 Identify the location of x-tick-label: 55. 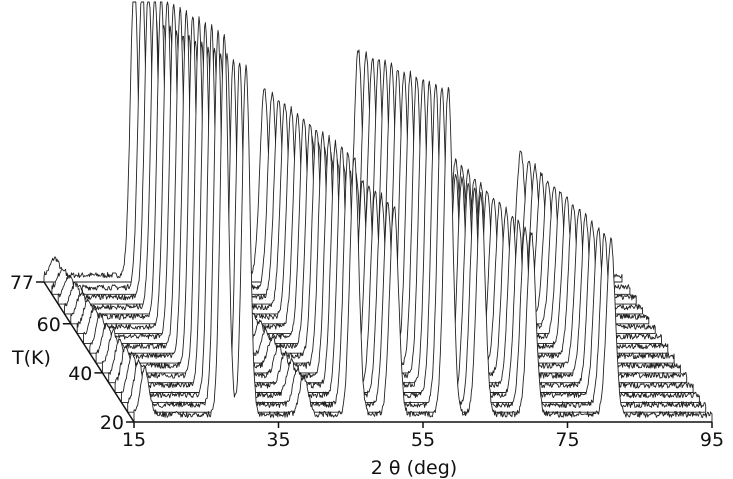
(423, 440).